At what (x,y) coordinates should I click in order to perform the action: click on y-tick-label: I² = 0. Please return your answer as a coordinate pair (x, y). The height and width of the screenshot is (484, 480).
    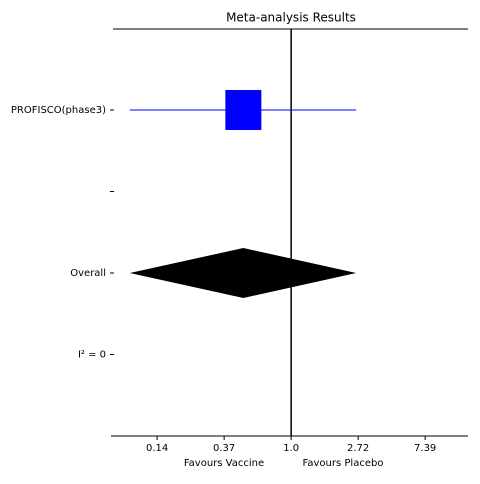
    Looking at the image, I should click on (92, 355).